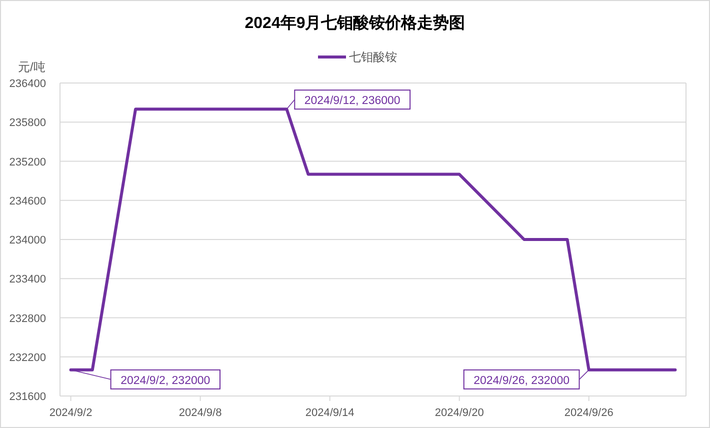 The width and height of the screenshot is (710, 428). I want to click on x-tick-label: 2024/9/8, so click(200, 413).